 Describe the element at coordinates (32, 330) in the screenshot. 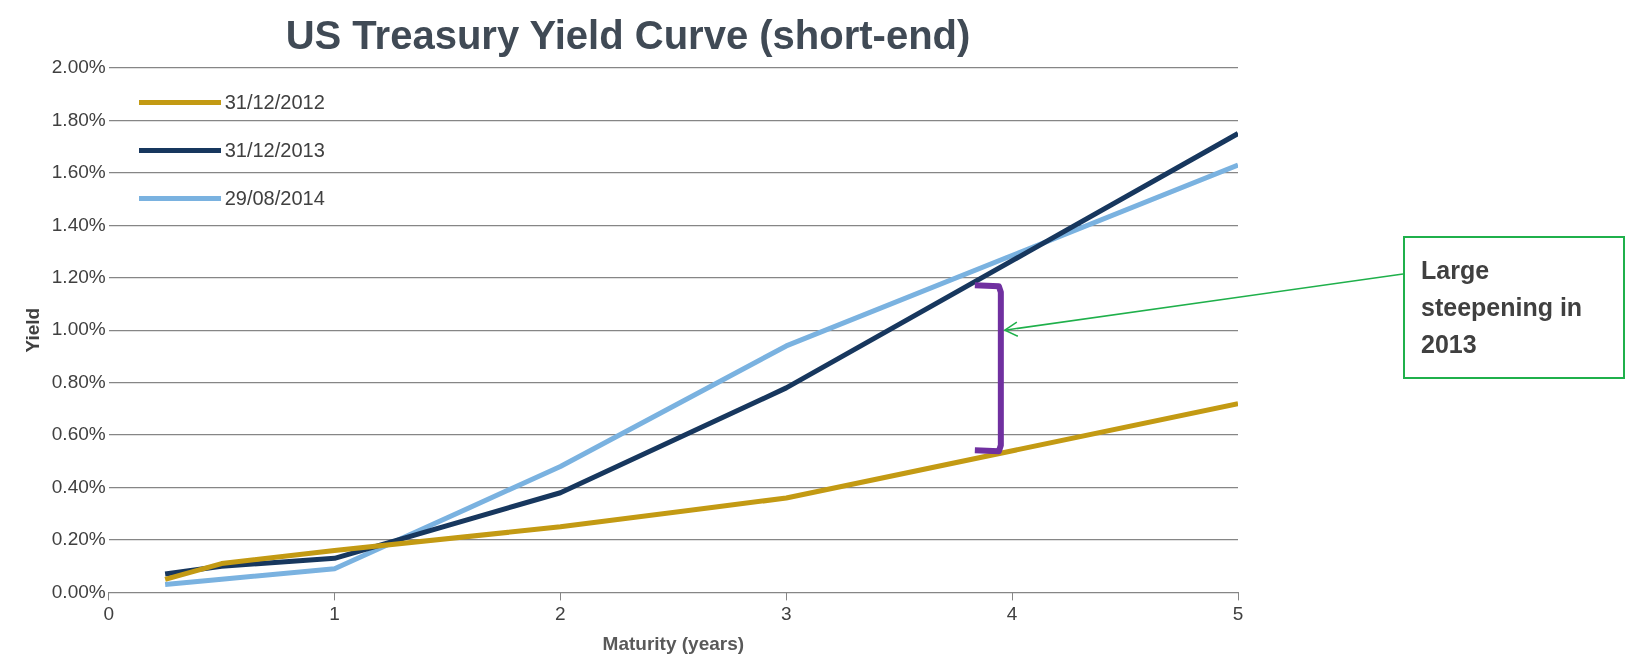

I see `y-axis-title: Yield` at that location.